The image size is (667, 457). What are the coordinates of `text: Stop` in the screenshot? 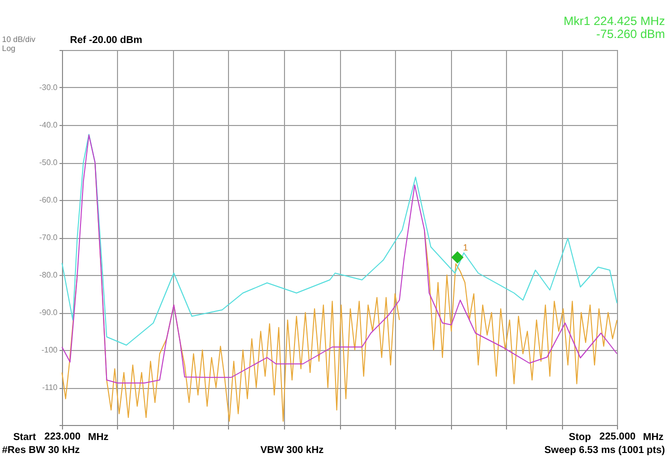 It's located at (579, 437).